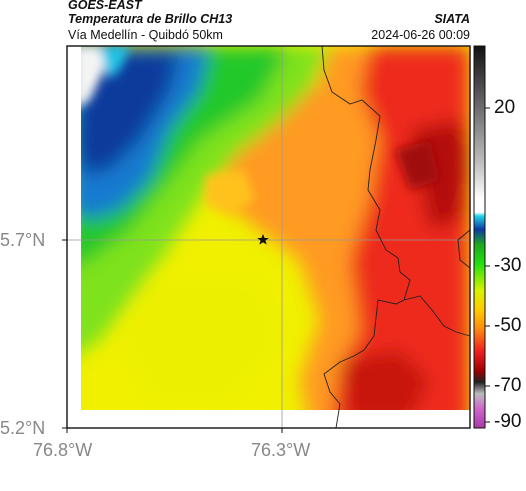 The image size is (526, 491). I want to click on lat-label-5.2N: 5.2°N, so click(23, 428).